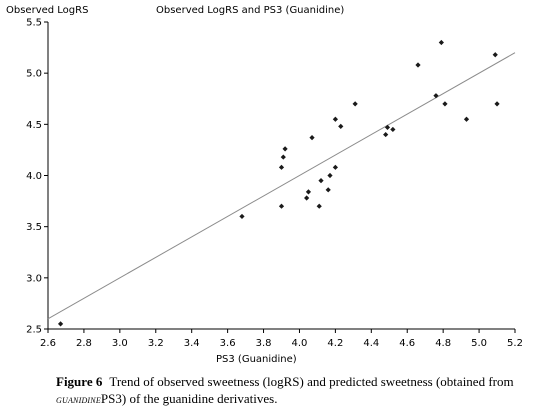 The width and height of the screenshot is (550, 416). Describe the element at coordinates (34, 176) in the screenshot. I see `y-tick-label: 4.0` at that location.